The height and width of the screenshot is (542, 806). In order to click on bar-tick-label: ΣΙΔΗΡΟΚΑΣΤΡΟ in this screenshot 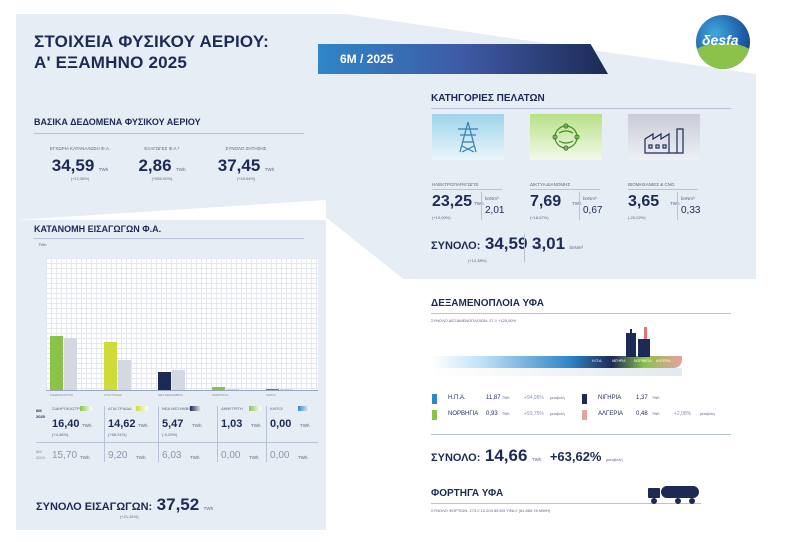, I will do `click(62, 395)`.